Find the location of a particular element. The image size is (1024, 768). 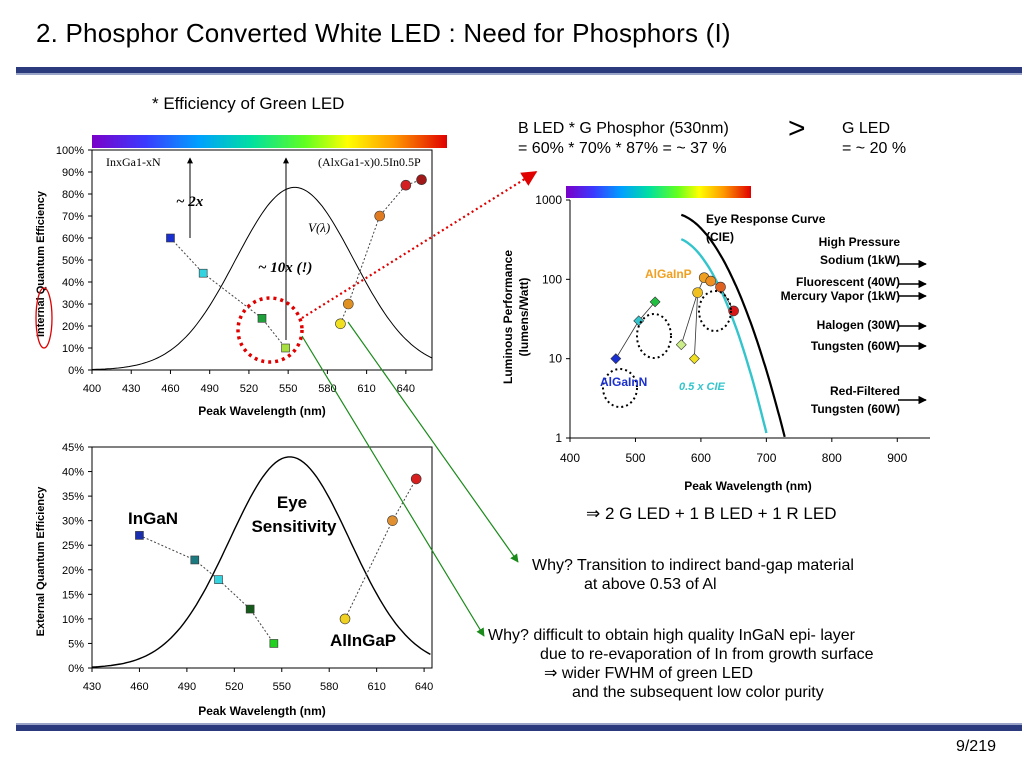

why2-line3: ⇒ wider FWHM of green LED is located at coordinates (649, 673).